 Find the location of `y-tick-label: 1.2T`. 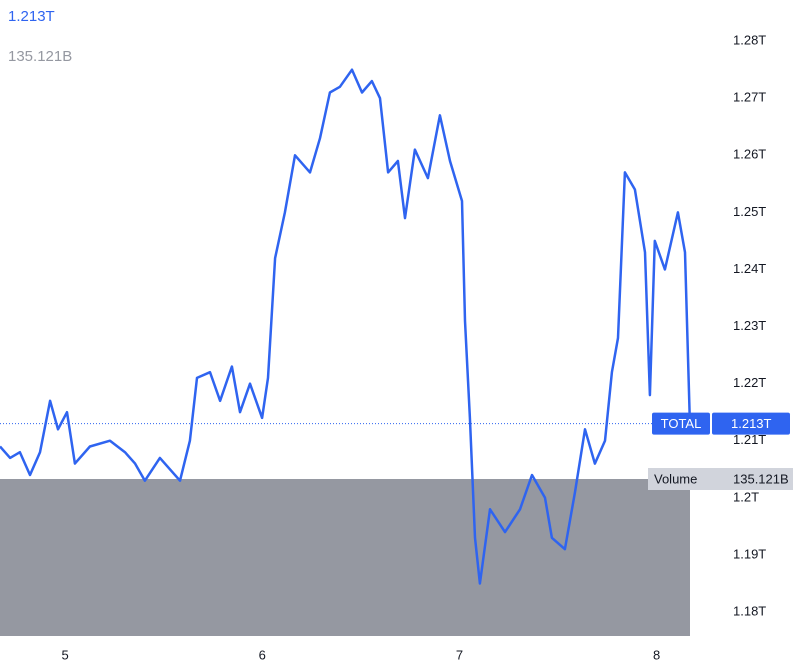

y-tick-label: 1.2T is located at coordinates (746, 496).